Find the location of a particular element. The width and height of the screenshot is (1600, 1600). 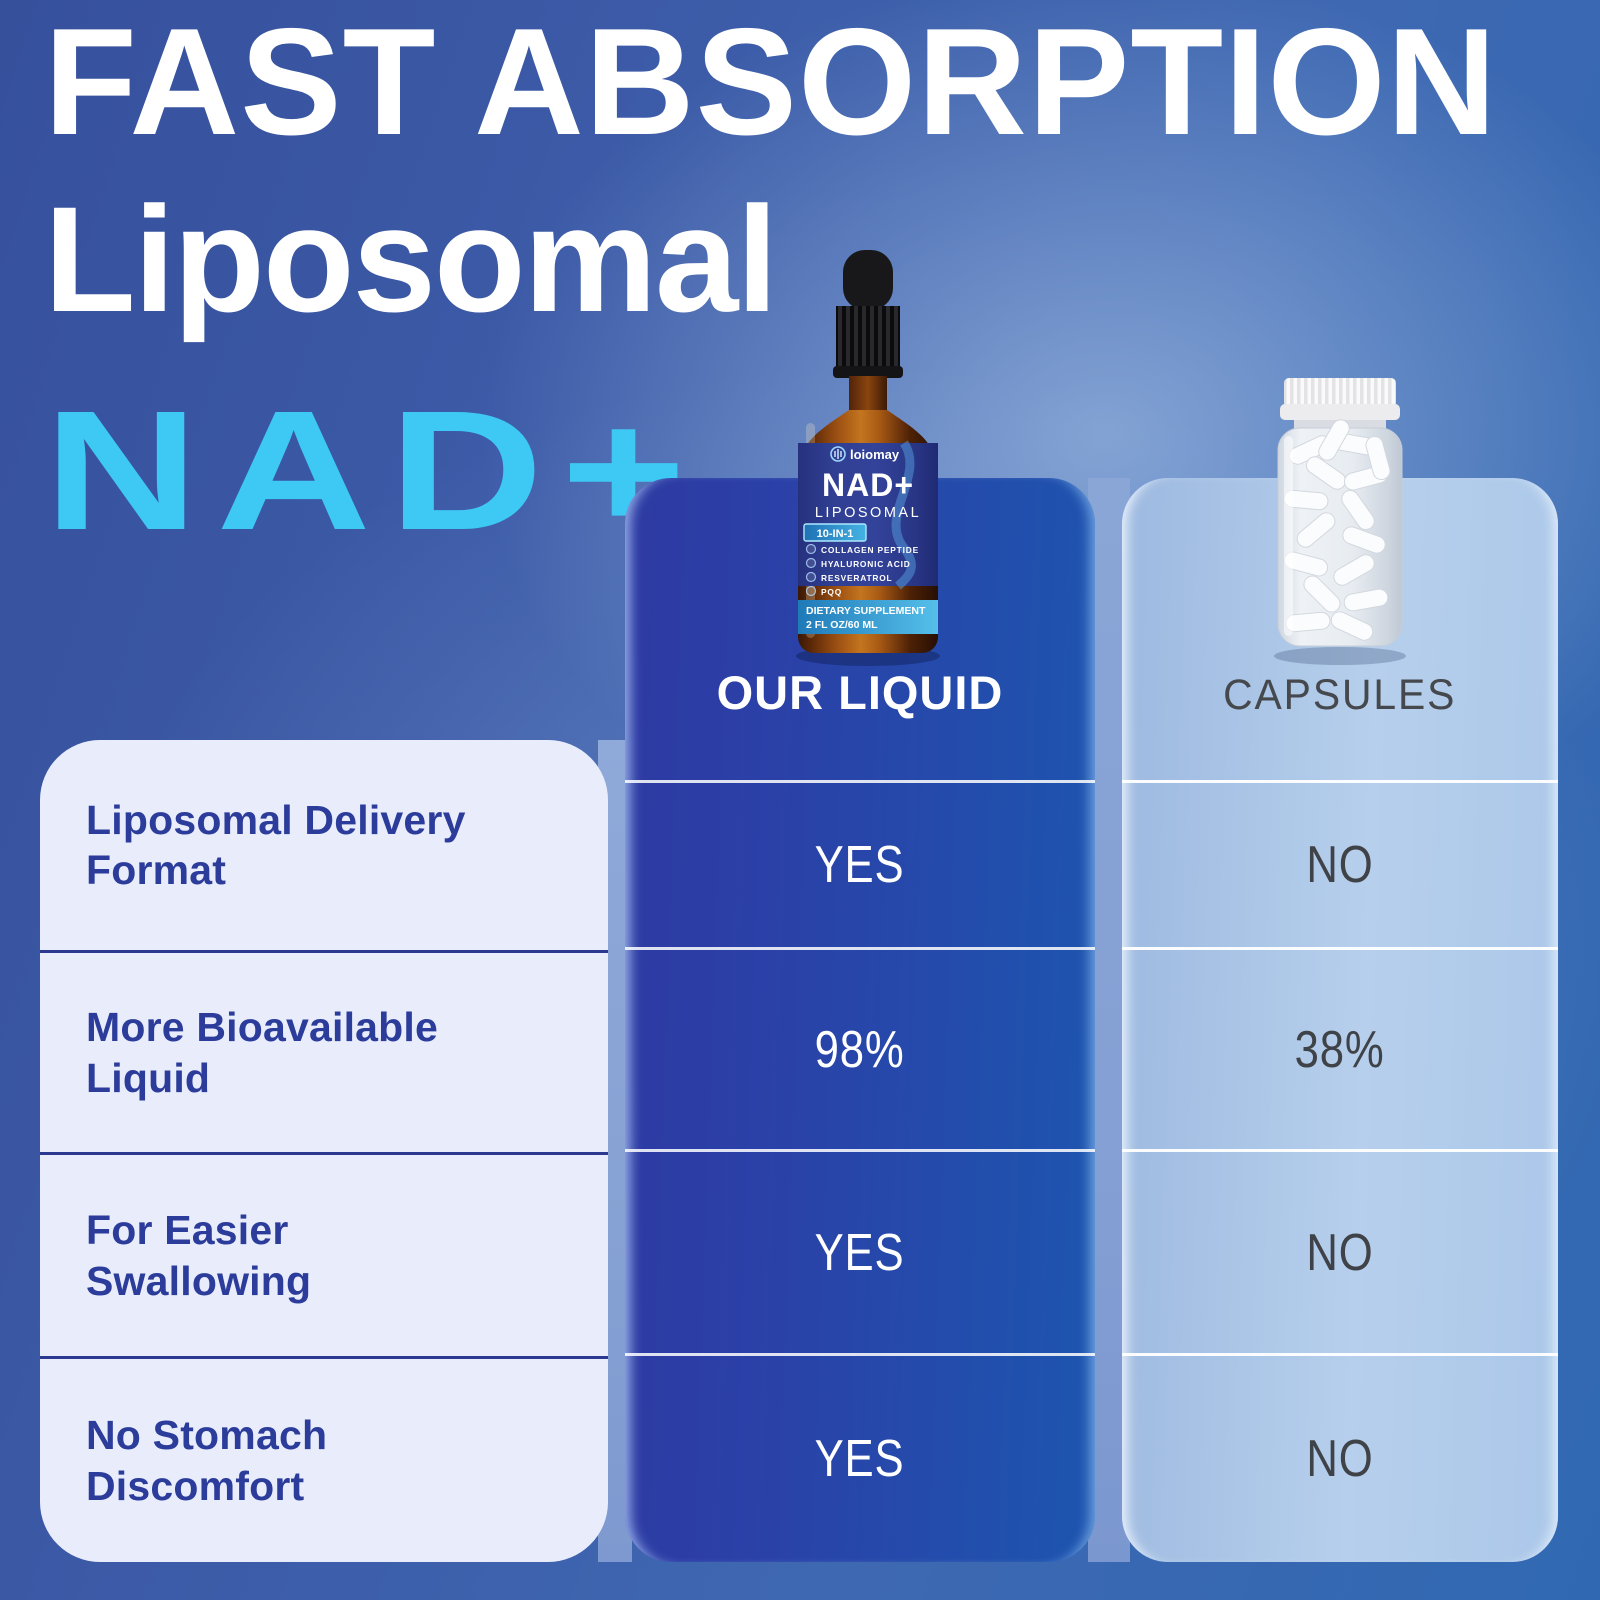

label-volume: 2 FL OZ/60 ML is located at coordinates (842, 625).